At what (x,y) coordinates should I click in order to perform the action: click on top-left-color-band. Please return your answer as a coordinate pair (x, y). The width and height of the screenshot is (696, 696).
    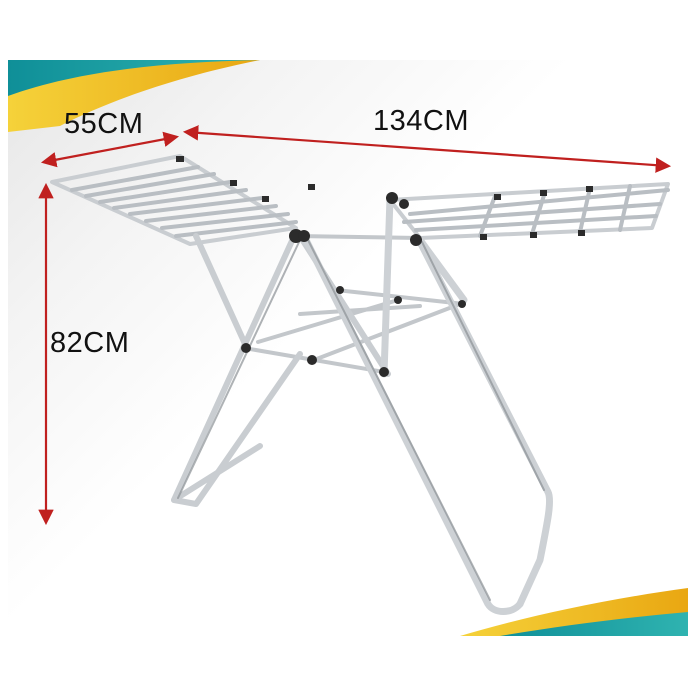
    Looking at the image, I should click on (134, 96).